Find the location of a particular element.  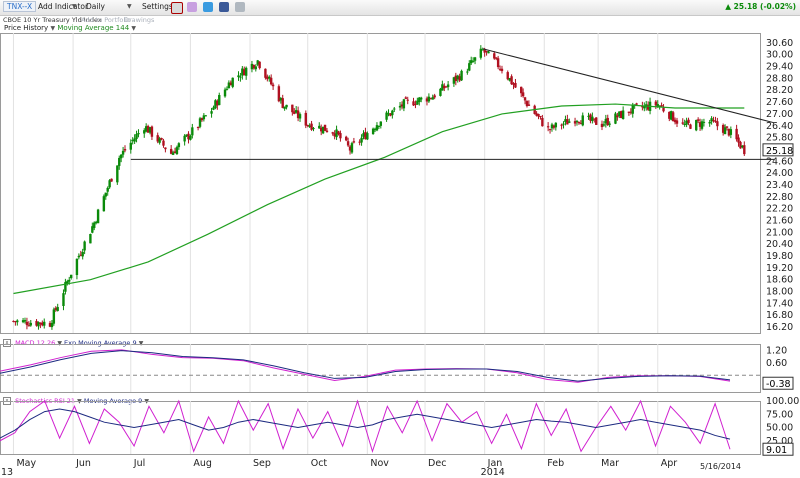

settings-gear-icon is located at coordinates (240, 7).